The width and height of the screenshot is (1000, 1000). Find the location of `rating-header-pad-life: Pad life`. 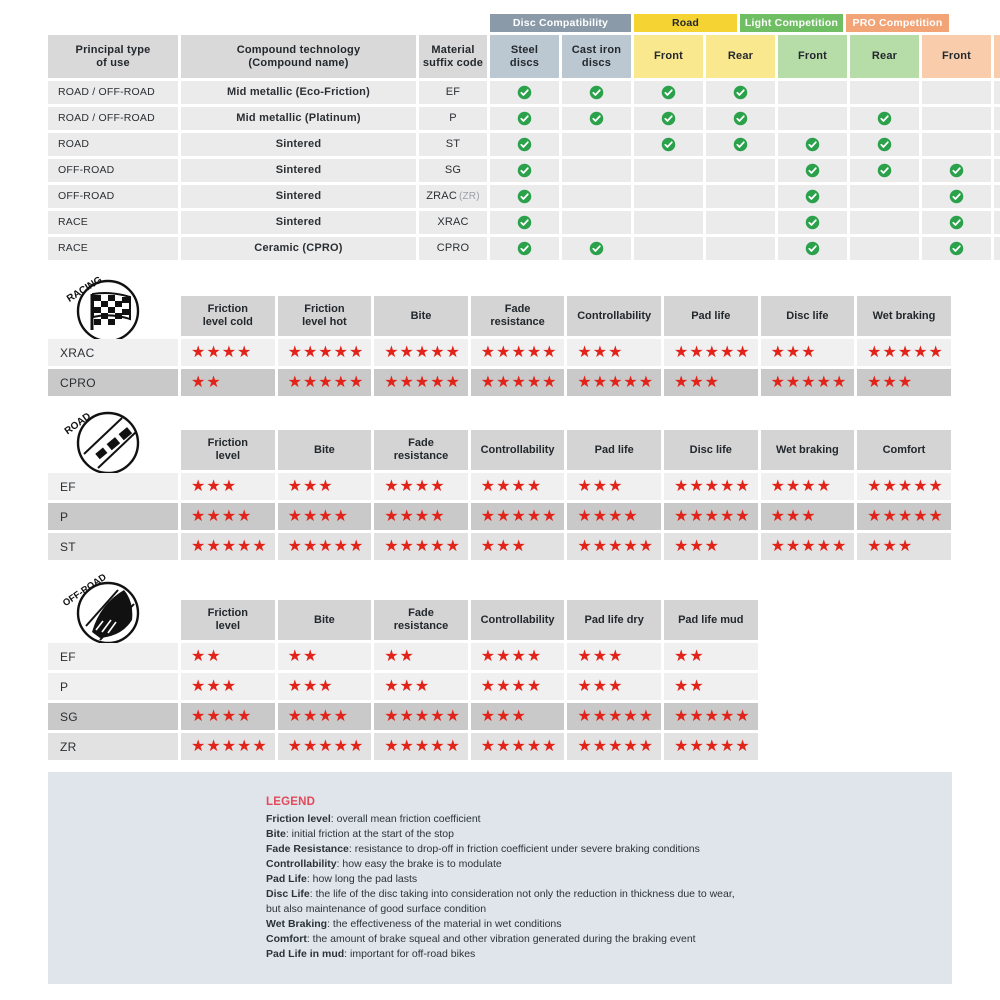

rating-header-pad-life: Pad life is located at coordinates (614, 450).